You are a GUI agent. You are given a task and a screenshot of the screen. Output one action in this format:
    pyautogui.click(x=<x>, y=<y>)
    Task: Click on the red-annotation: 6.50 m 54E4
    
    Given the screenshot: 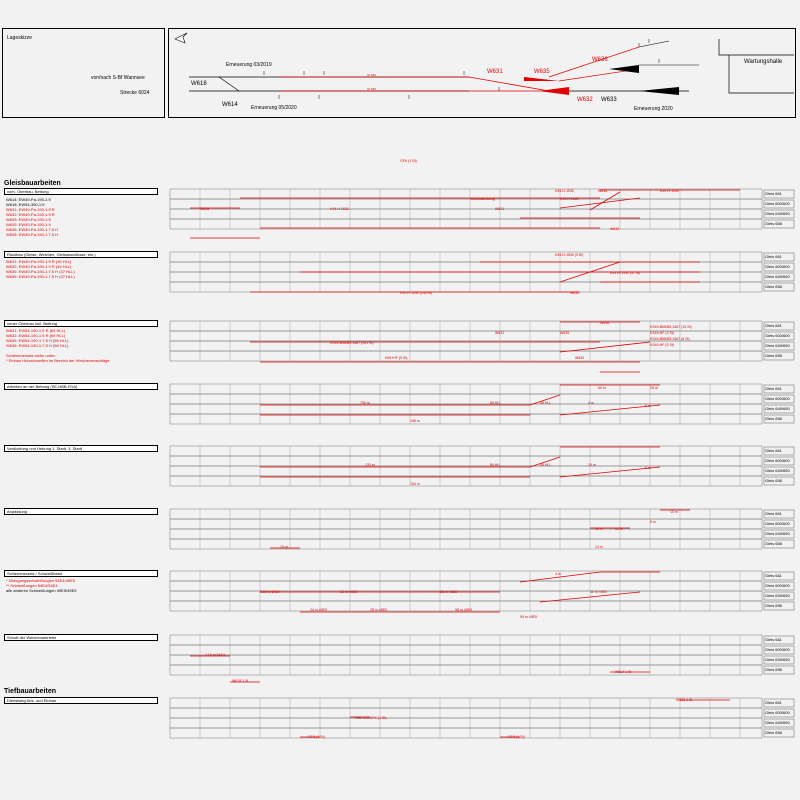 What is the action you would take?
    pyautogui.click(x=270, y=592)
    